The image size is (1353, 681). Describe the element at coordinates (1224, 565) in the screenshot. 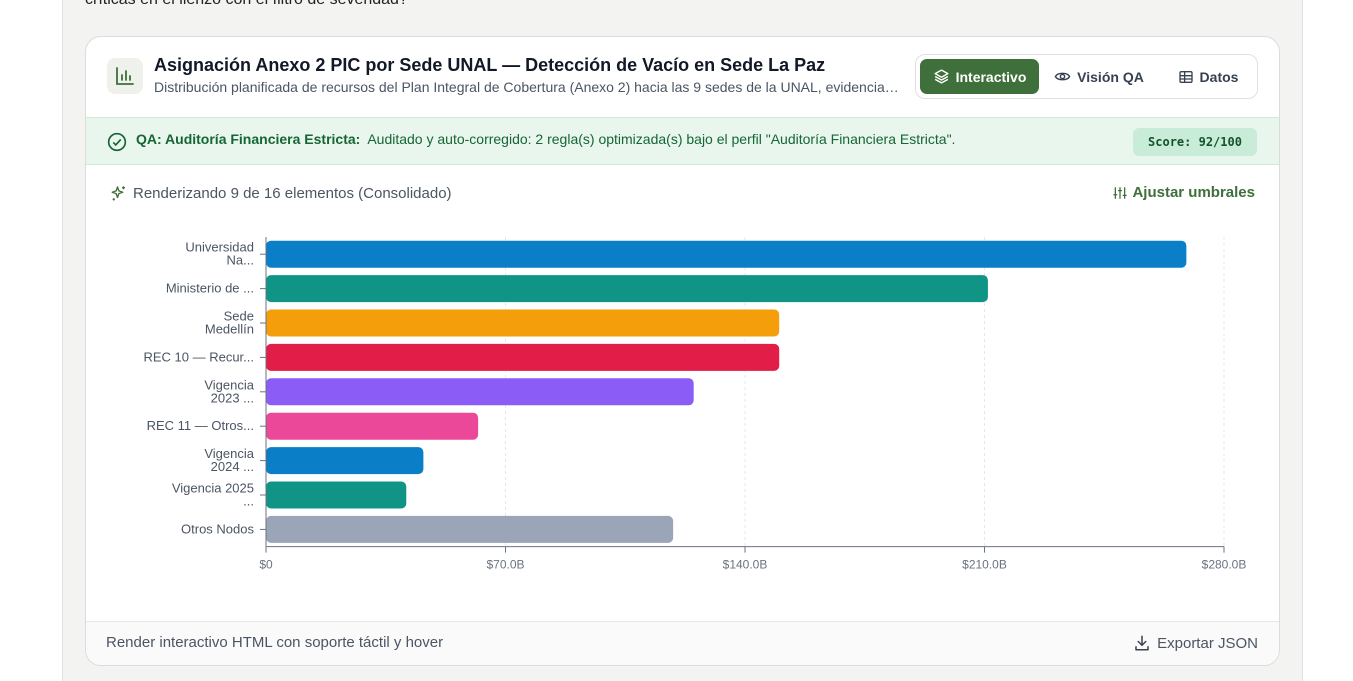

I see `x-tick-label: $280.0B` at that location.